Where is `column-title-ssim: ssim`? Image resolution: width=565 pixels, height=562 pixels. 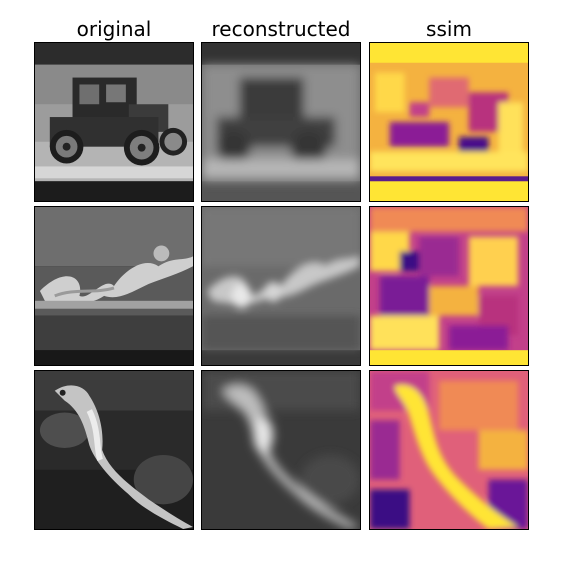
column-title-ssim: ssim is located at coordinates (449, 29).